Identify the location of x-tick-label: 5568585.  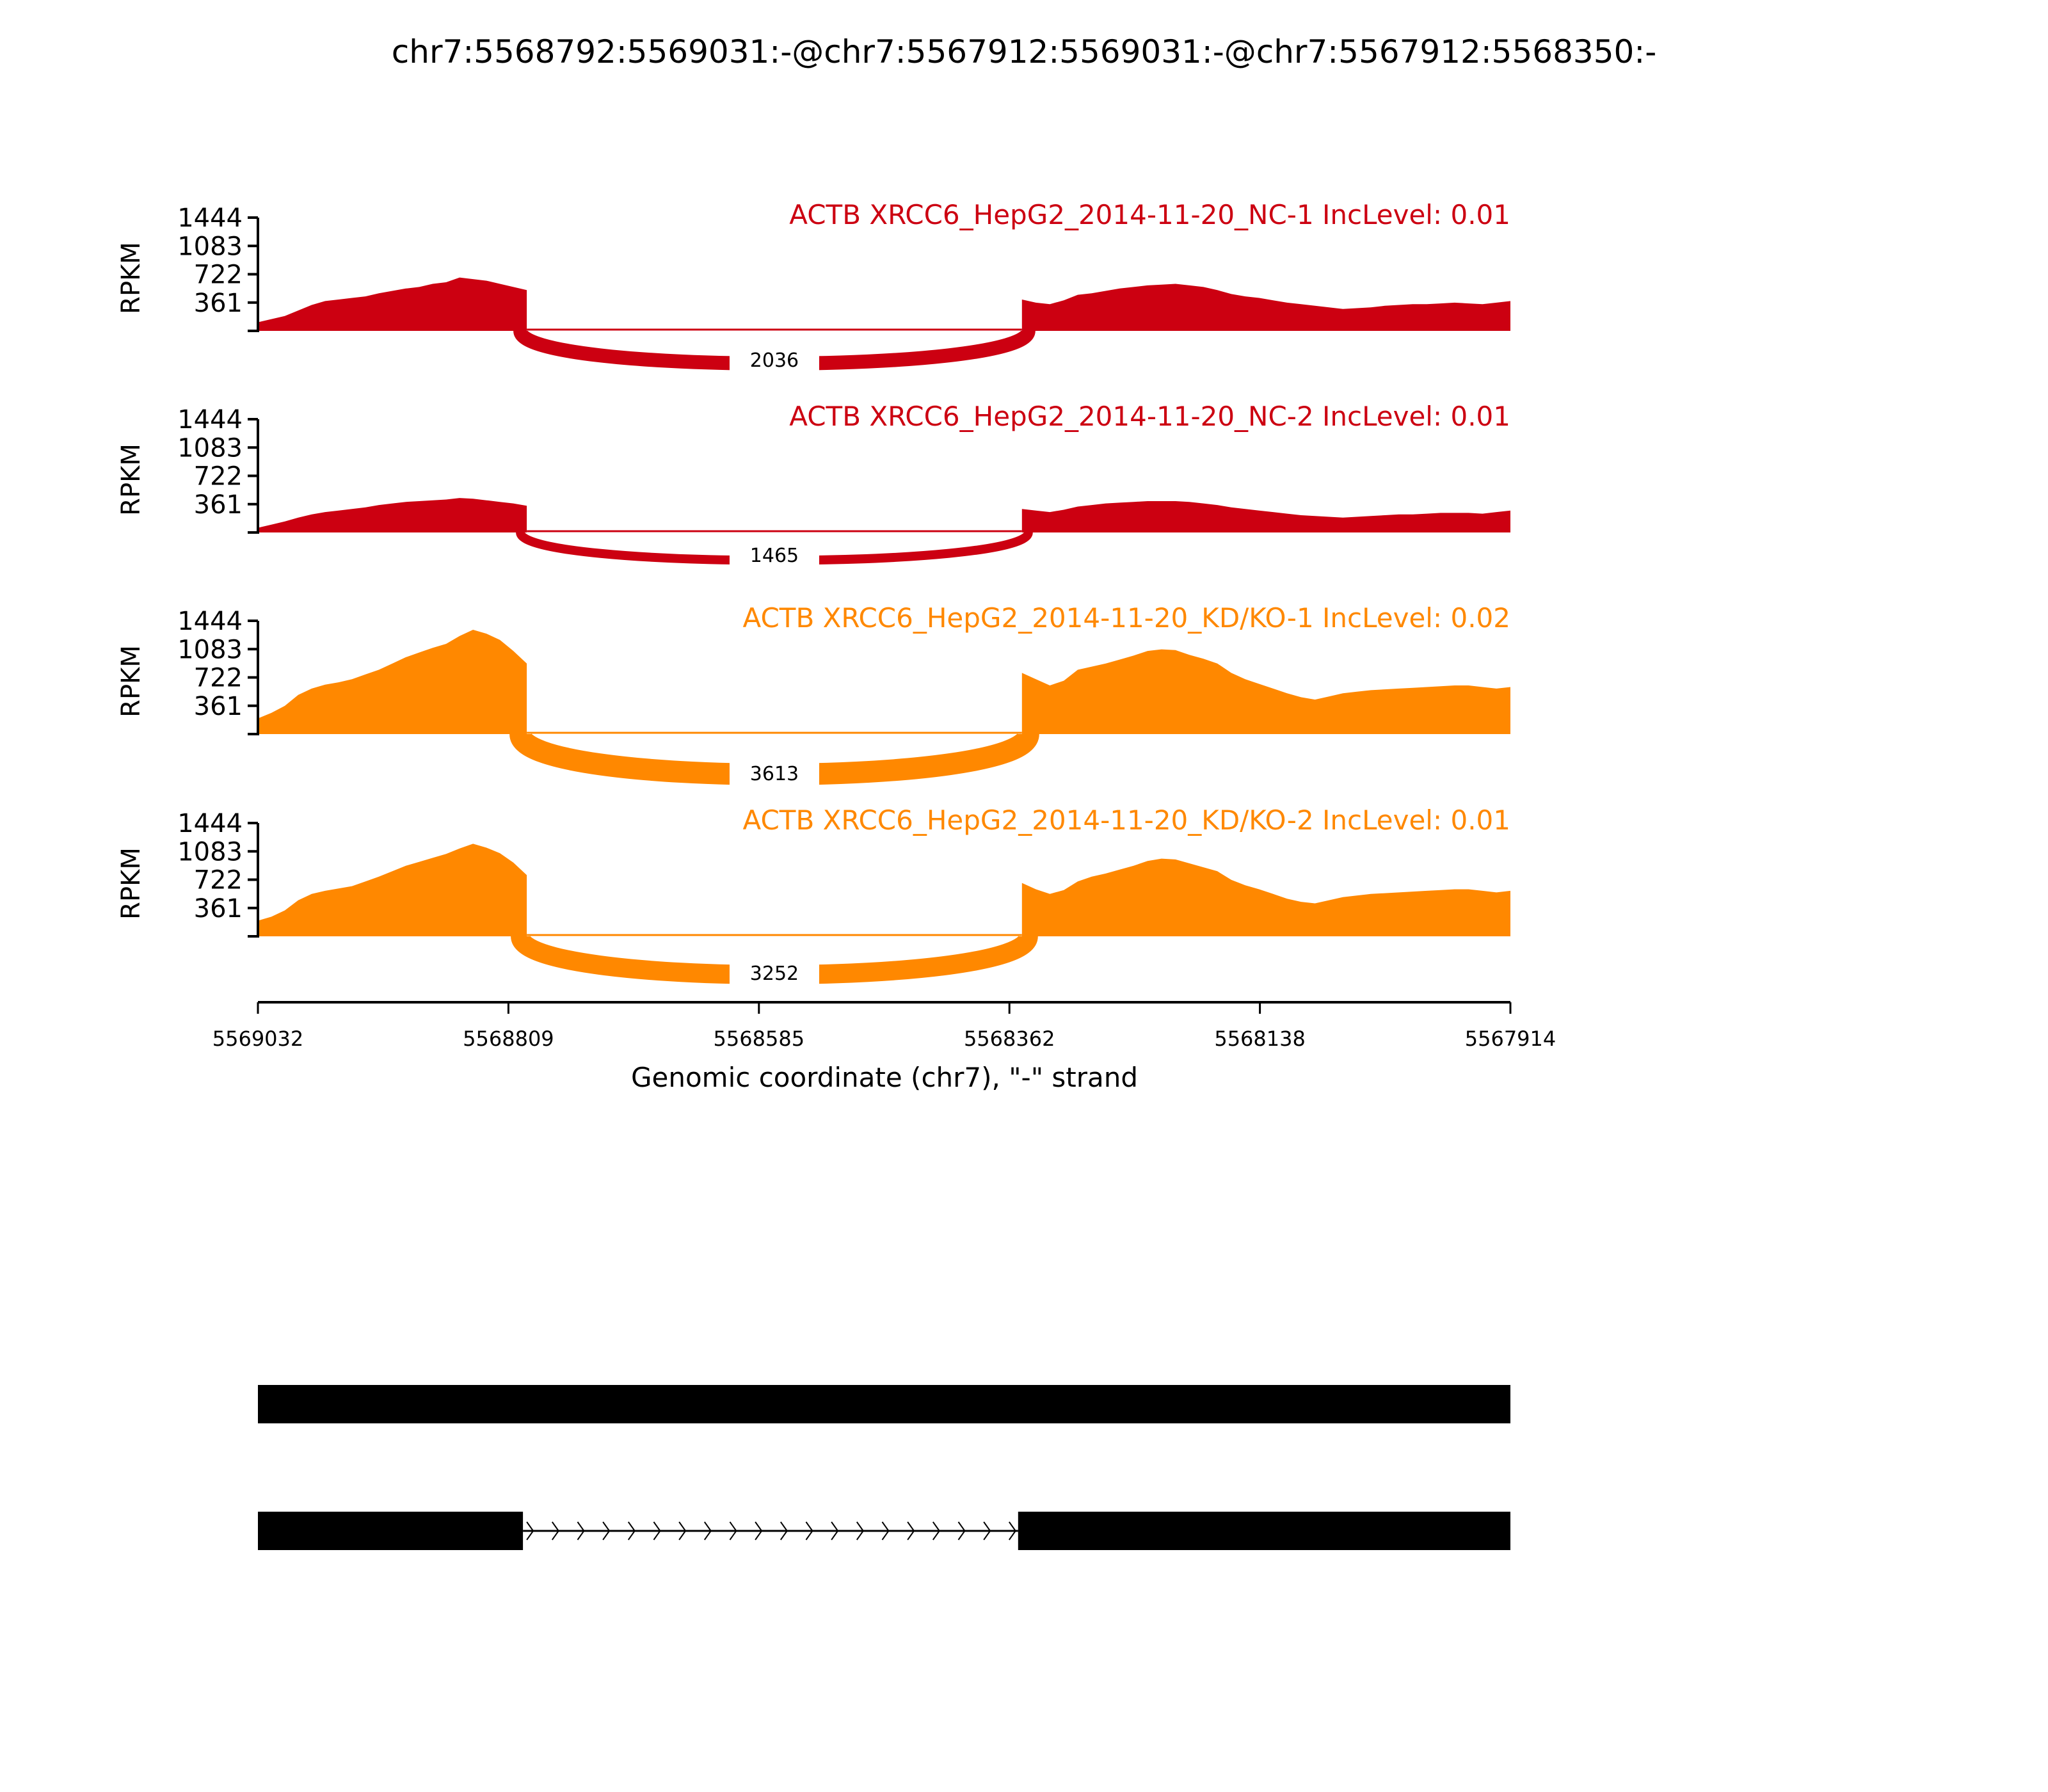
(759, 1039).